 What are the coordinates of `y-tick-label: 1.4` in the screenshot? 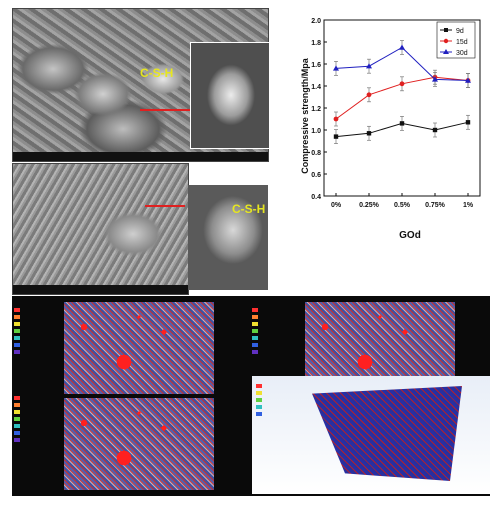 It's located at (316, 87).